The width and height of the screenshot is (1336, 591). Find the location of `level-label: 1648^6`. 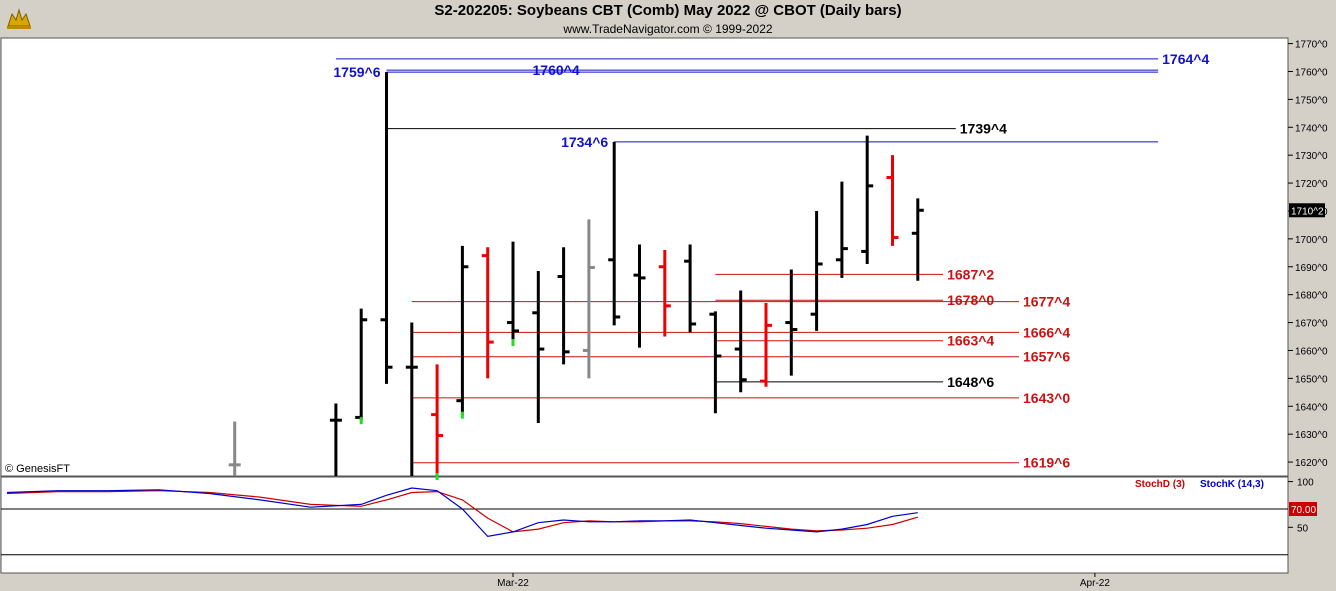

level-label: 1648^6 is located at coordinates (970, 382).